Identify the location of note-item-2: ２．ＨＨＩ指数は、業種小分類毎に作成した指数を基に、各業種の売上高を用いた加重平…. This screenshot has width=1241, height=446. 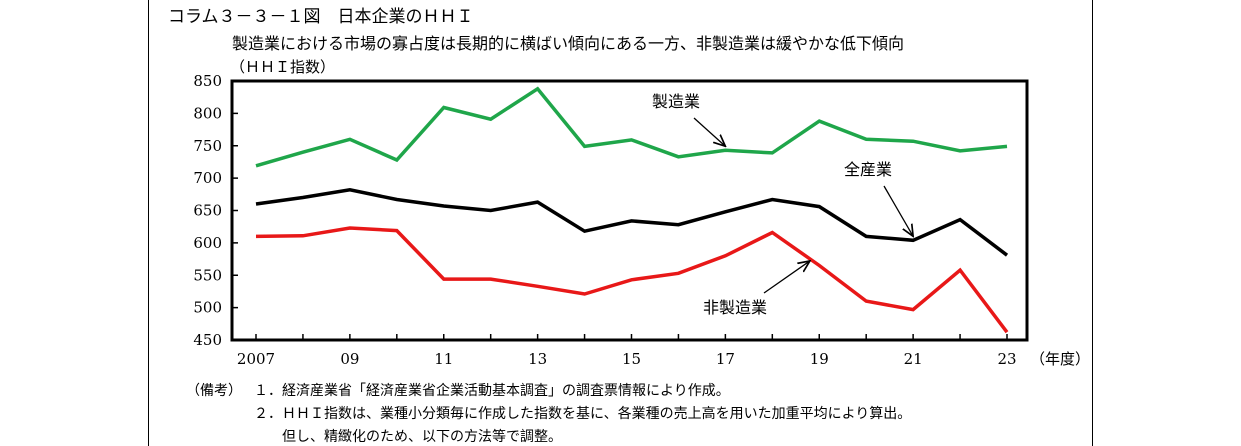
(583, 414).